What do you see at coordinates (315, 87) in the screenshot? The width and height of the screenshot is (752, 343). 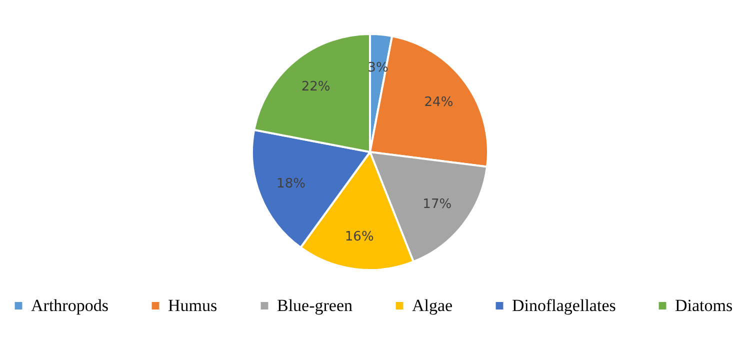 I see `data-label: 22%` at bounding box center [315, 87].